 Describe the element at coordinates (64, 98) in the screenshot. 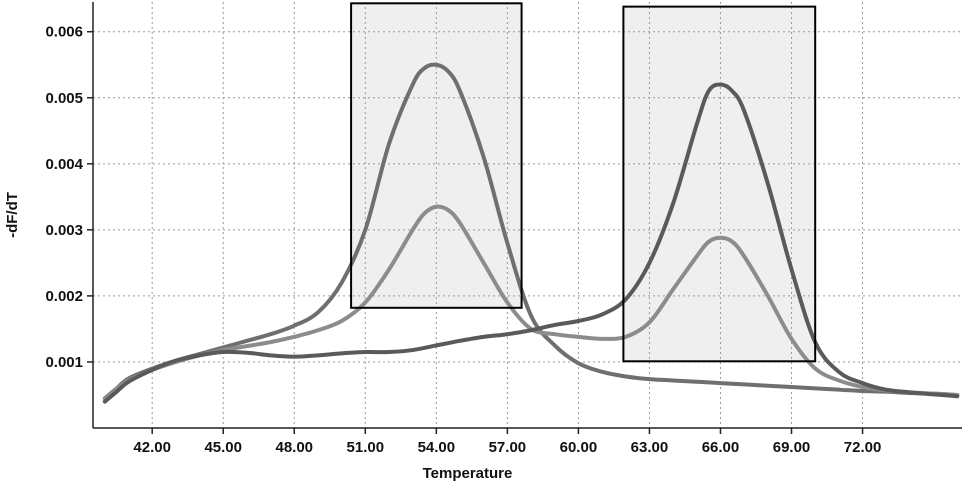

I see `y-tick-label: 0.005` at that location.